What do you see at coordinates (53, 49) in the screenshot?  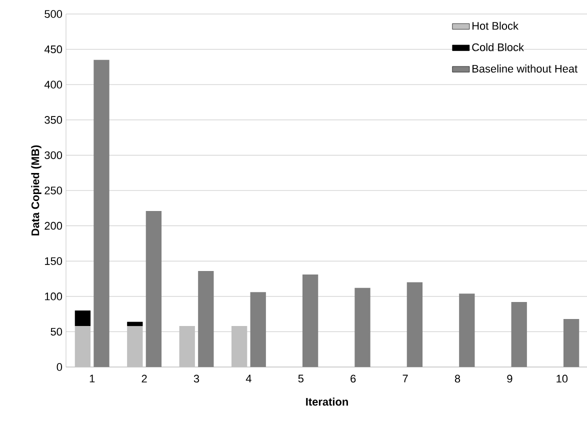 I see `y-tick-label: 450` at bounding box center [53, 49].